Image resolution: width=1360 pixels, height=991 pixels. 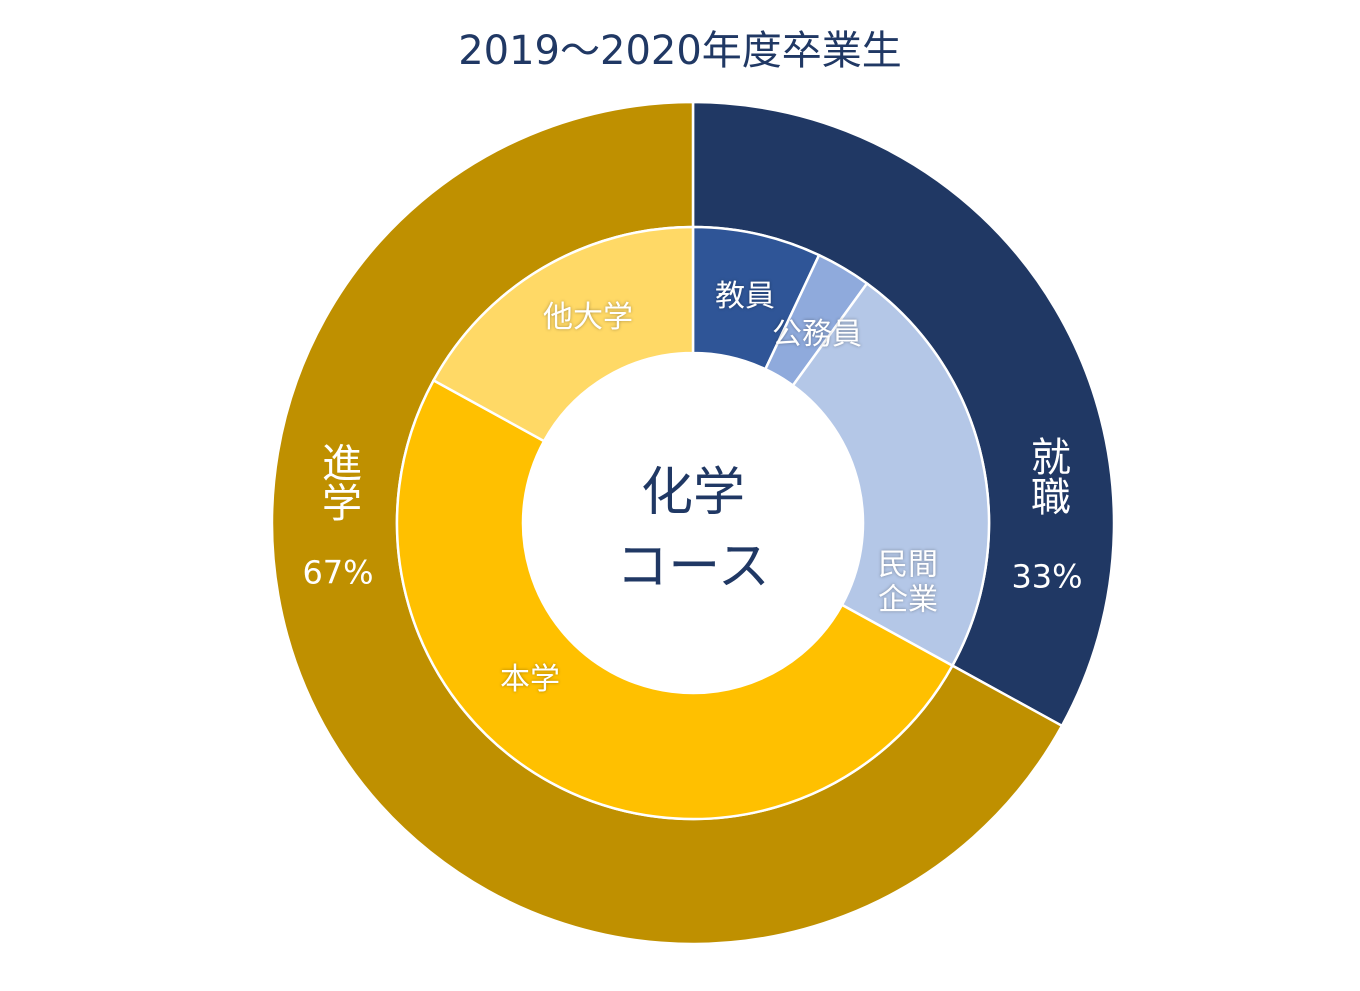 I want to click on inner-label: 民間企業, so click(x=908, y=582).